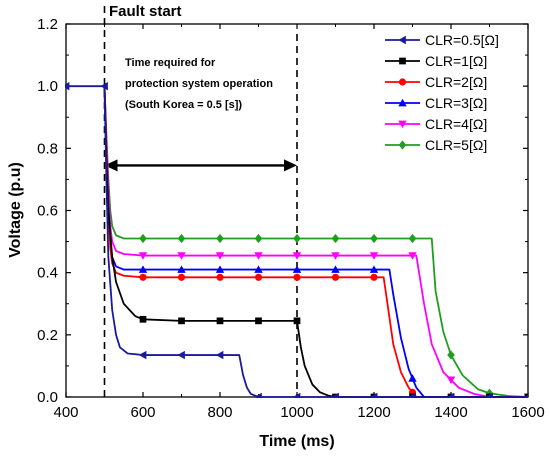 The image size is (550, 457). I want to click on legend-item: CLR=1[Ω], so click(436, 61).